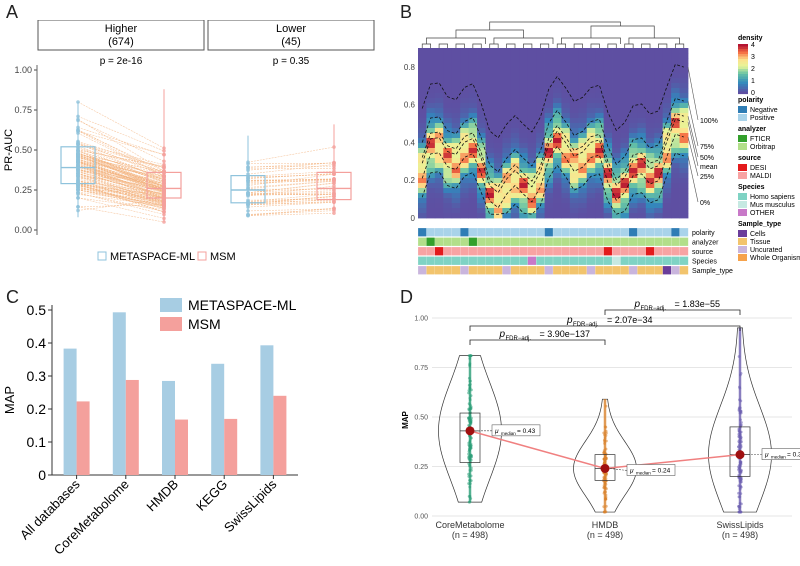 The image size is (800, 566). Describe the element at coordinates (740, 535) in the screenshot. I see `x-count-label: (n = 498)` at that location.